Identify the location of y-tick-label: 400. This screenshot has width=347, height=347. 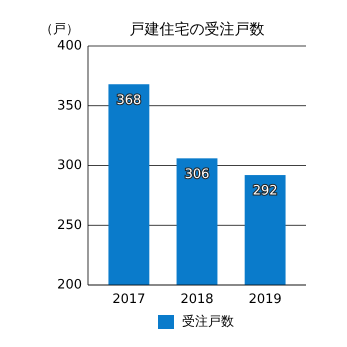
(69, 46).